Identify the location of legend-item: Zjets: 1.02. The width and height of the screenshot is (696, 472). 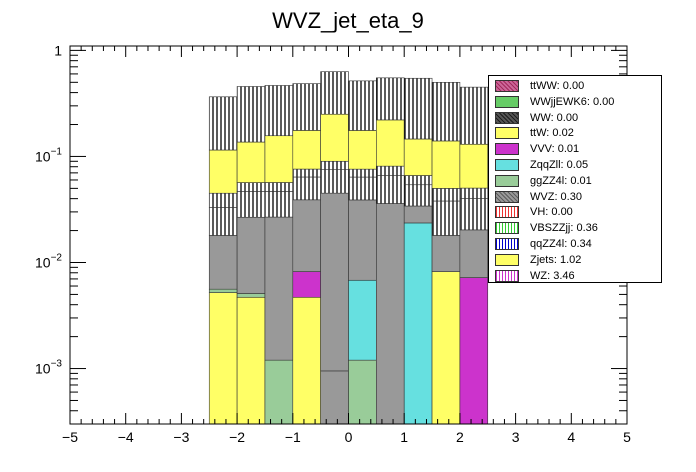
(576, 260).